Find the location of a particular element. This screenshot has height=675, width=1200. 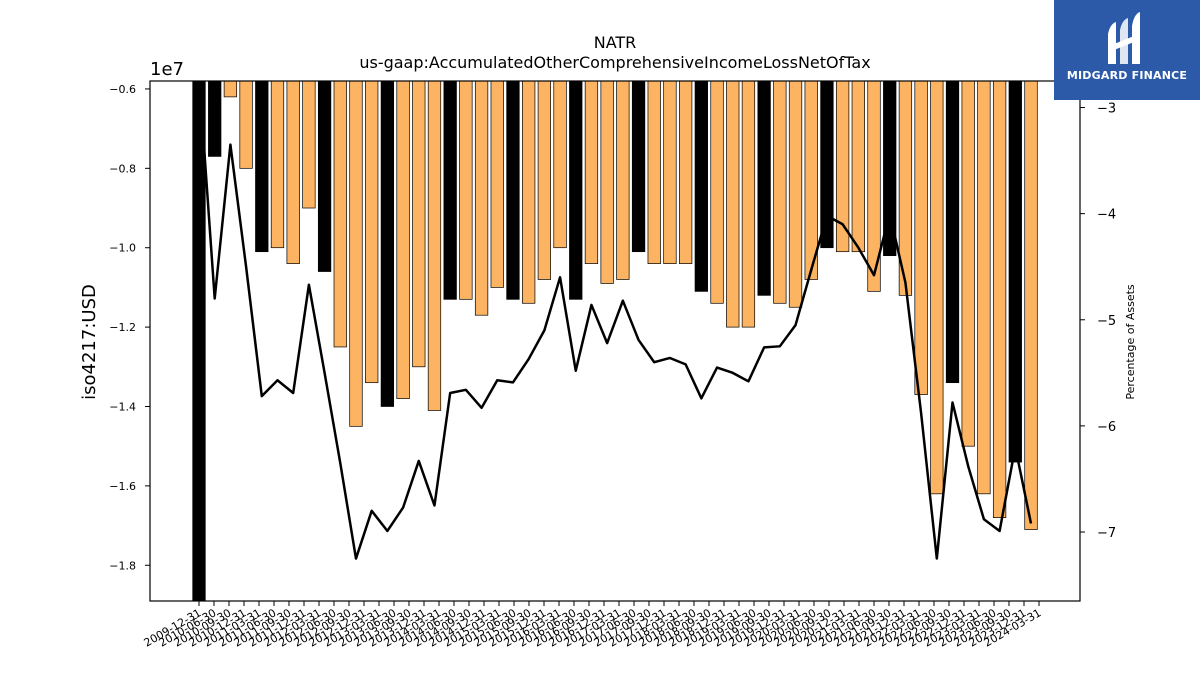

y2-axis-ticks: −3 −4 −5 −6 −7 is located at coordinates (1098, 321).